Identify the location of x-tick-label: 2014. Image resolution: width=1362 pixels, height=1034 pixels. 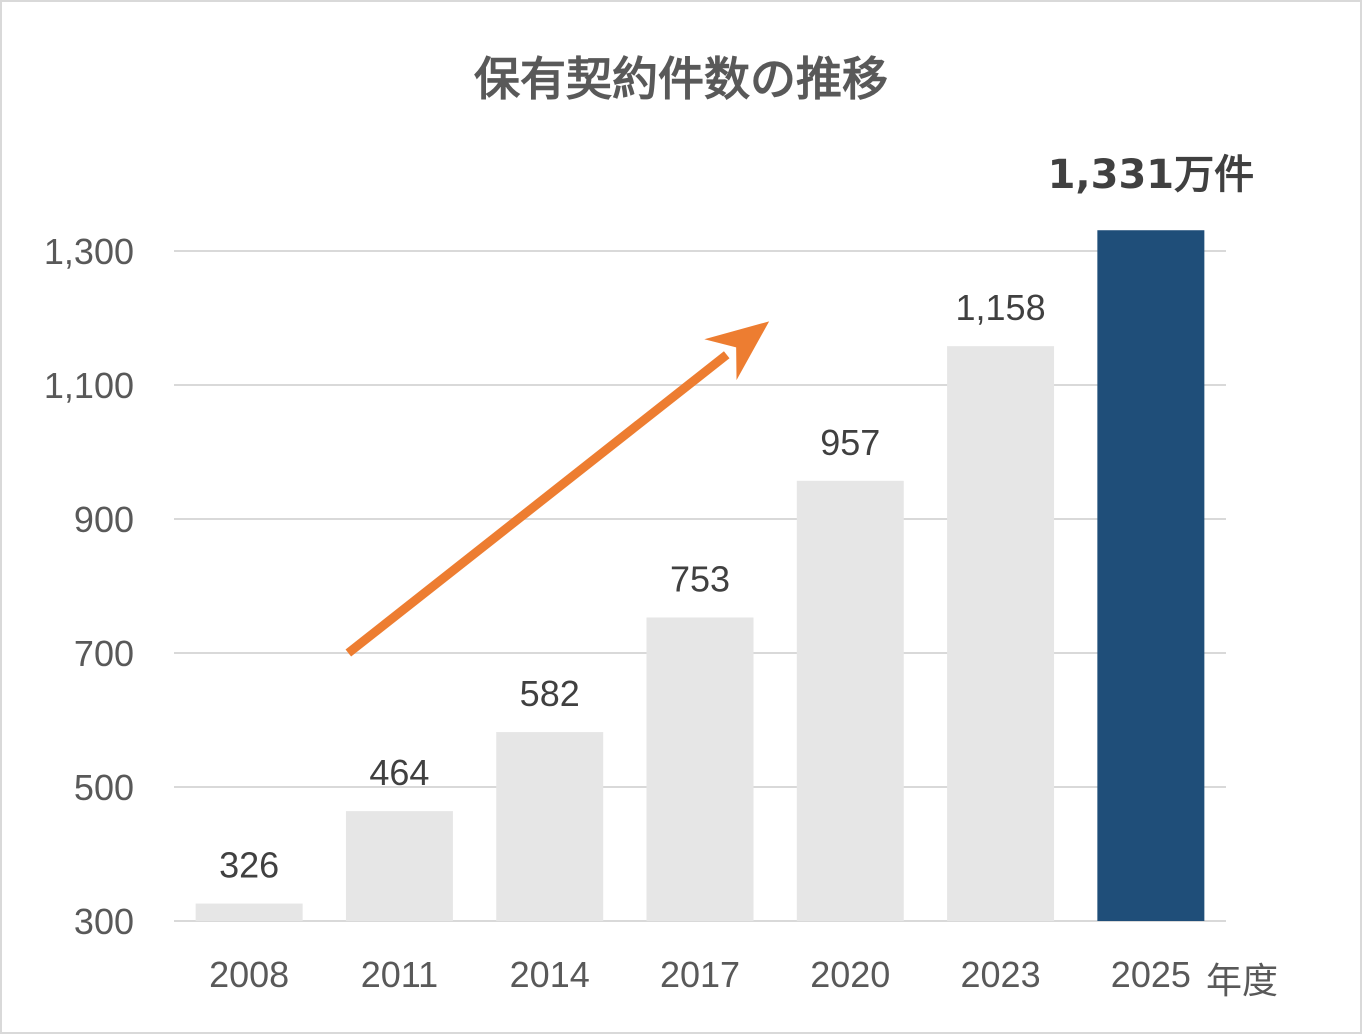
(550, 974).